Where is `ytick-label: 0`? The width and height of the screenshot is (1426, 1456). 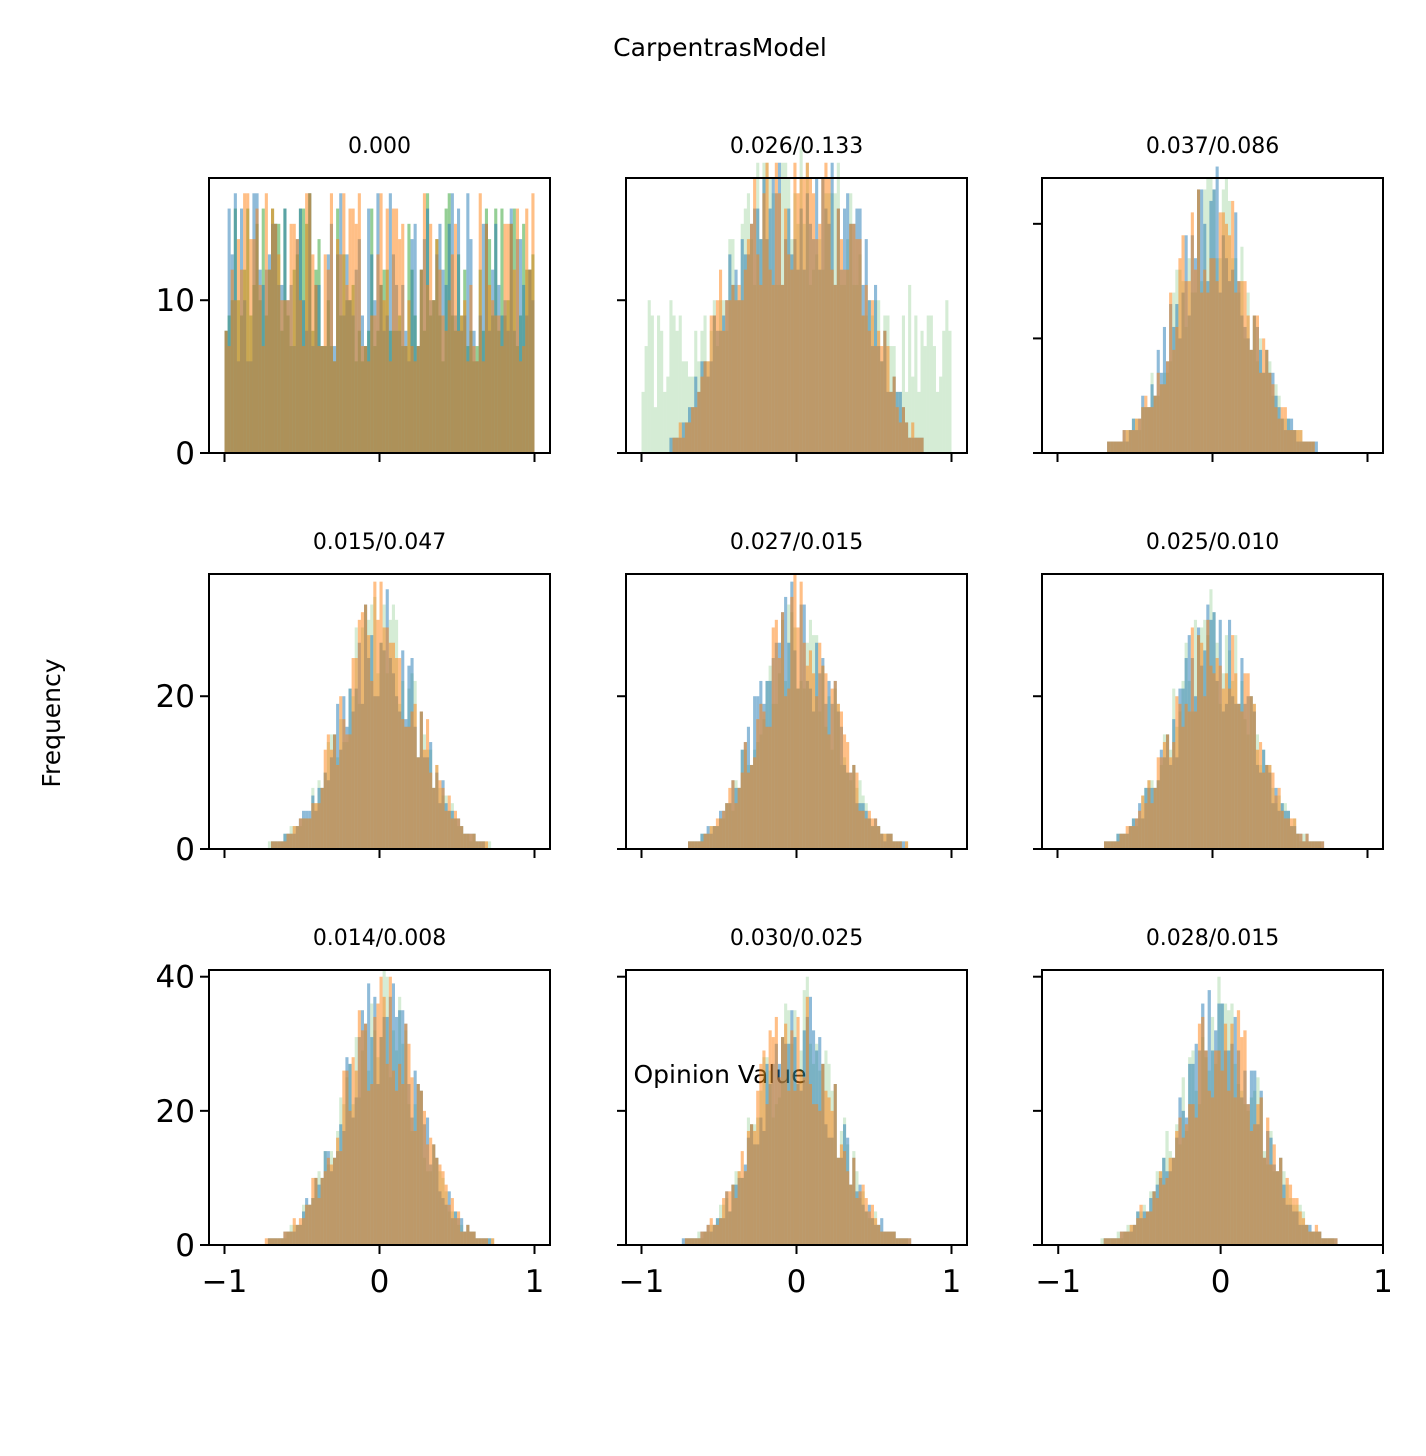 ytick-label: 0 is located at coordinates (185, 850).